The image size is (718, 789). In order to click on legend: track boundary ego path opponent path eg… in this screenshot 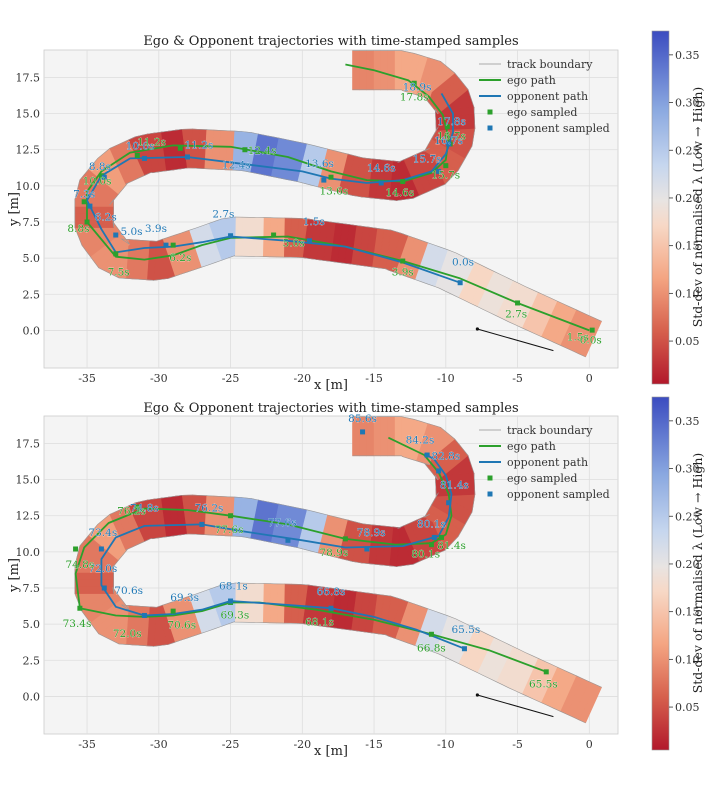, I will do `click(544, 462)`.